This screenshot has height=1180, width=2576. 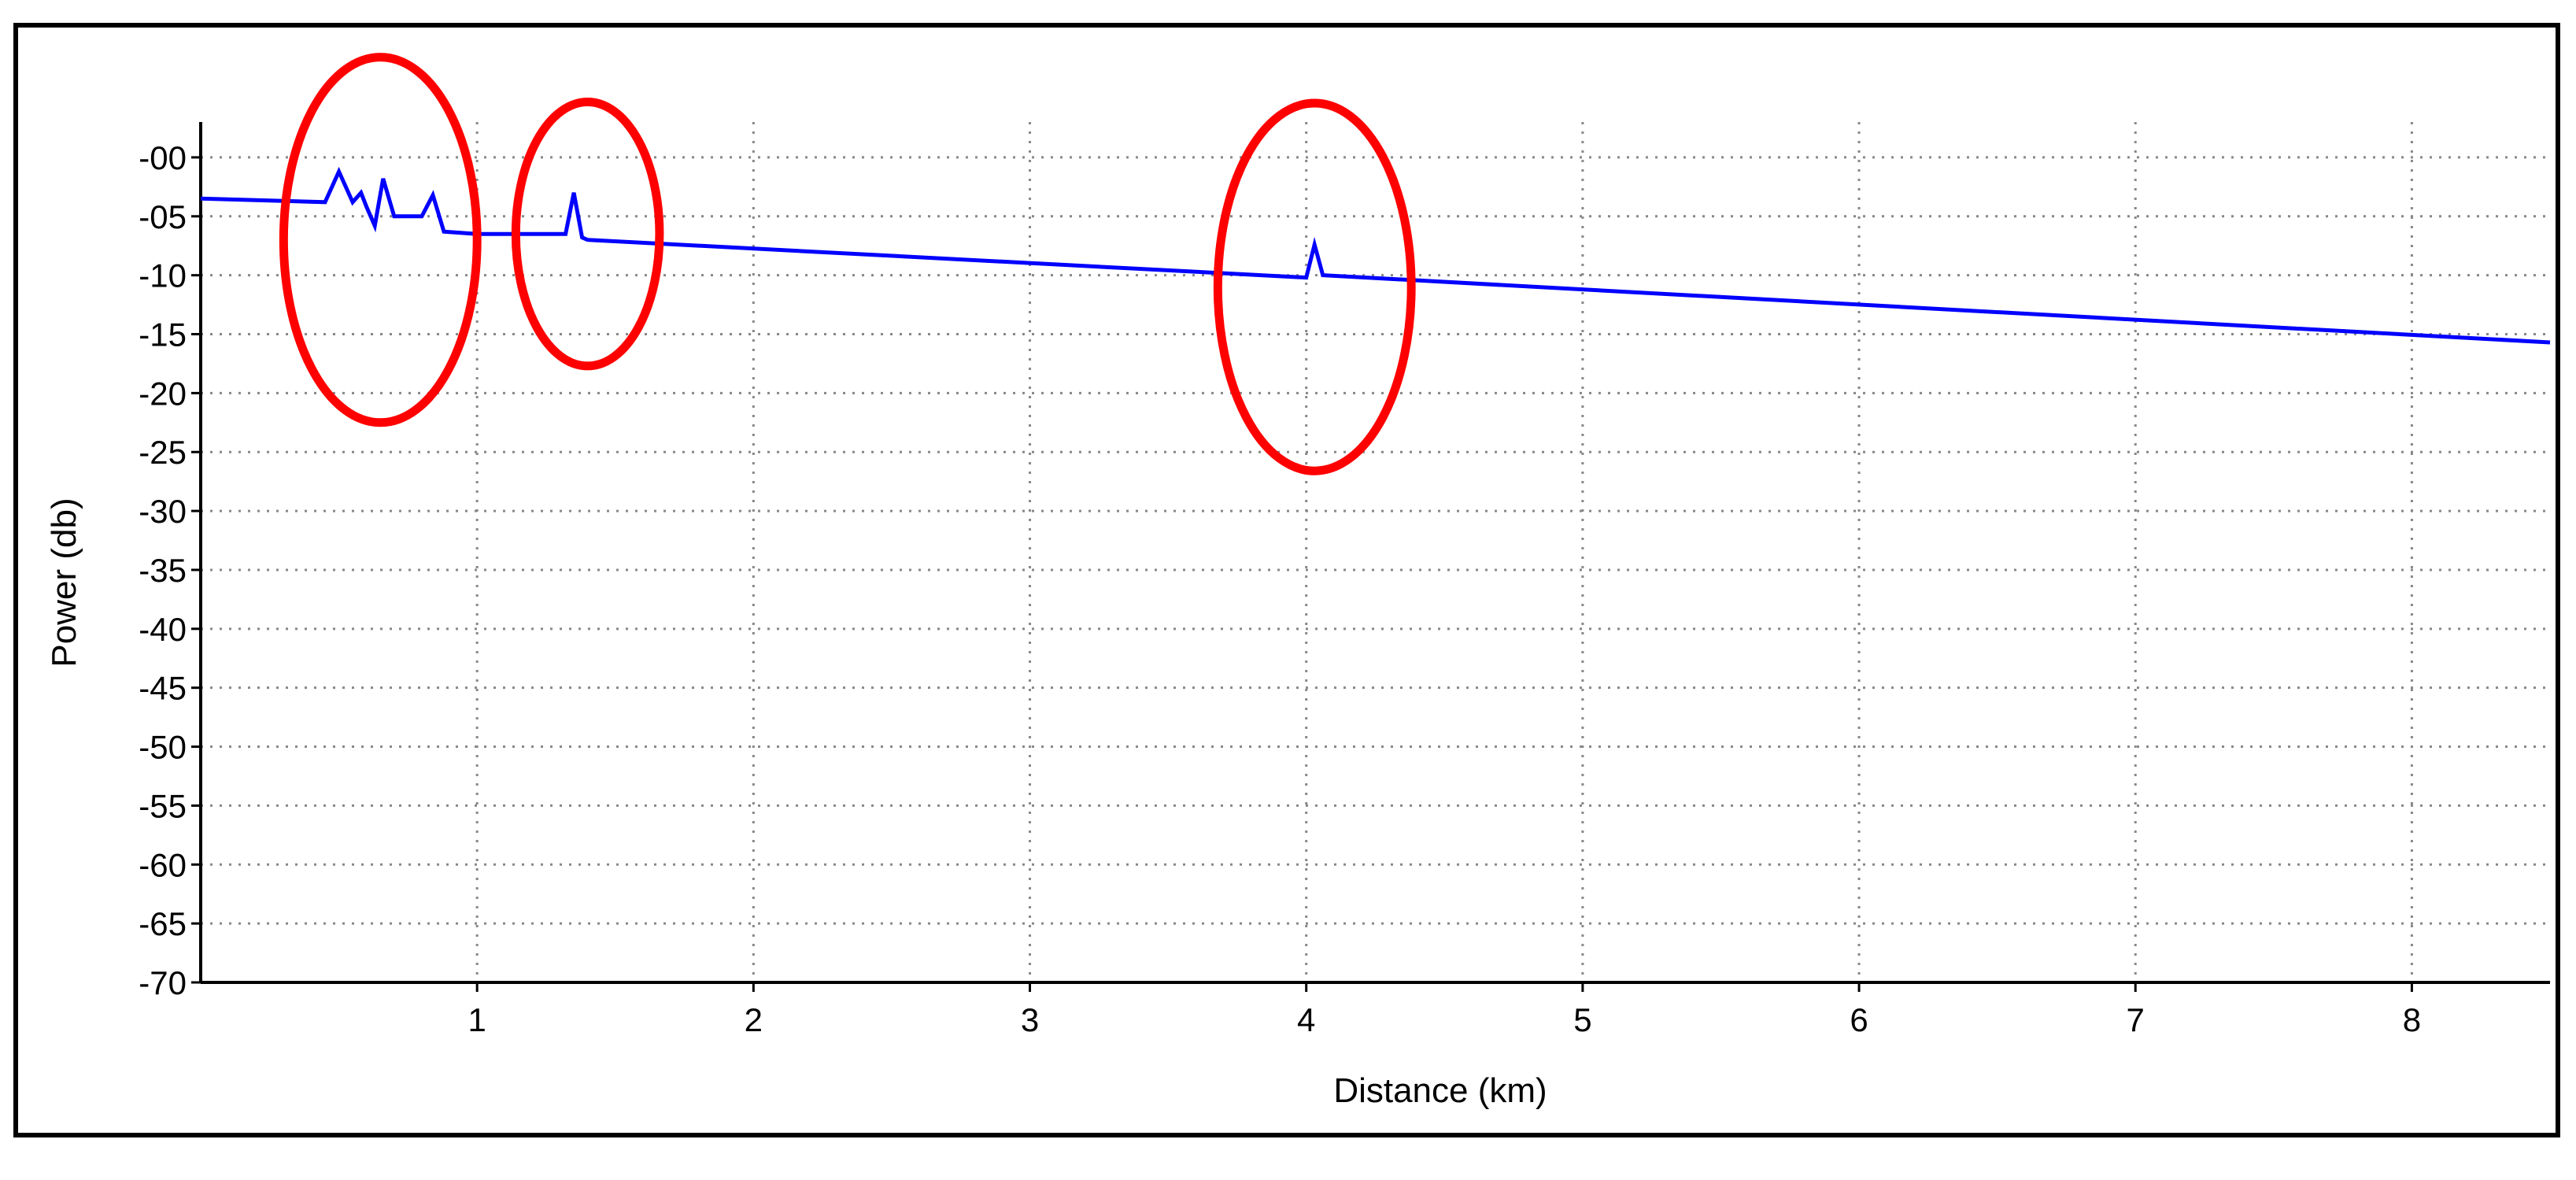 I want to click on y-tick-label: -55, so click(x=163, y=805).